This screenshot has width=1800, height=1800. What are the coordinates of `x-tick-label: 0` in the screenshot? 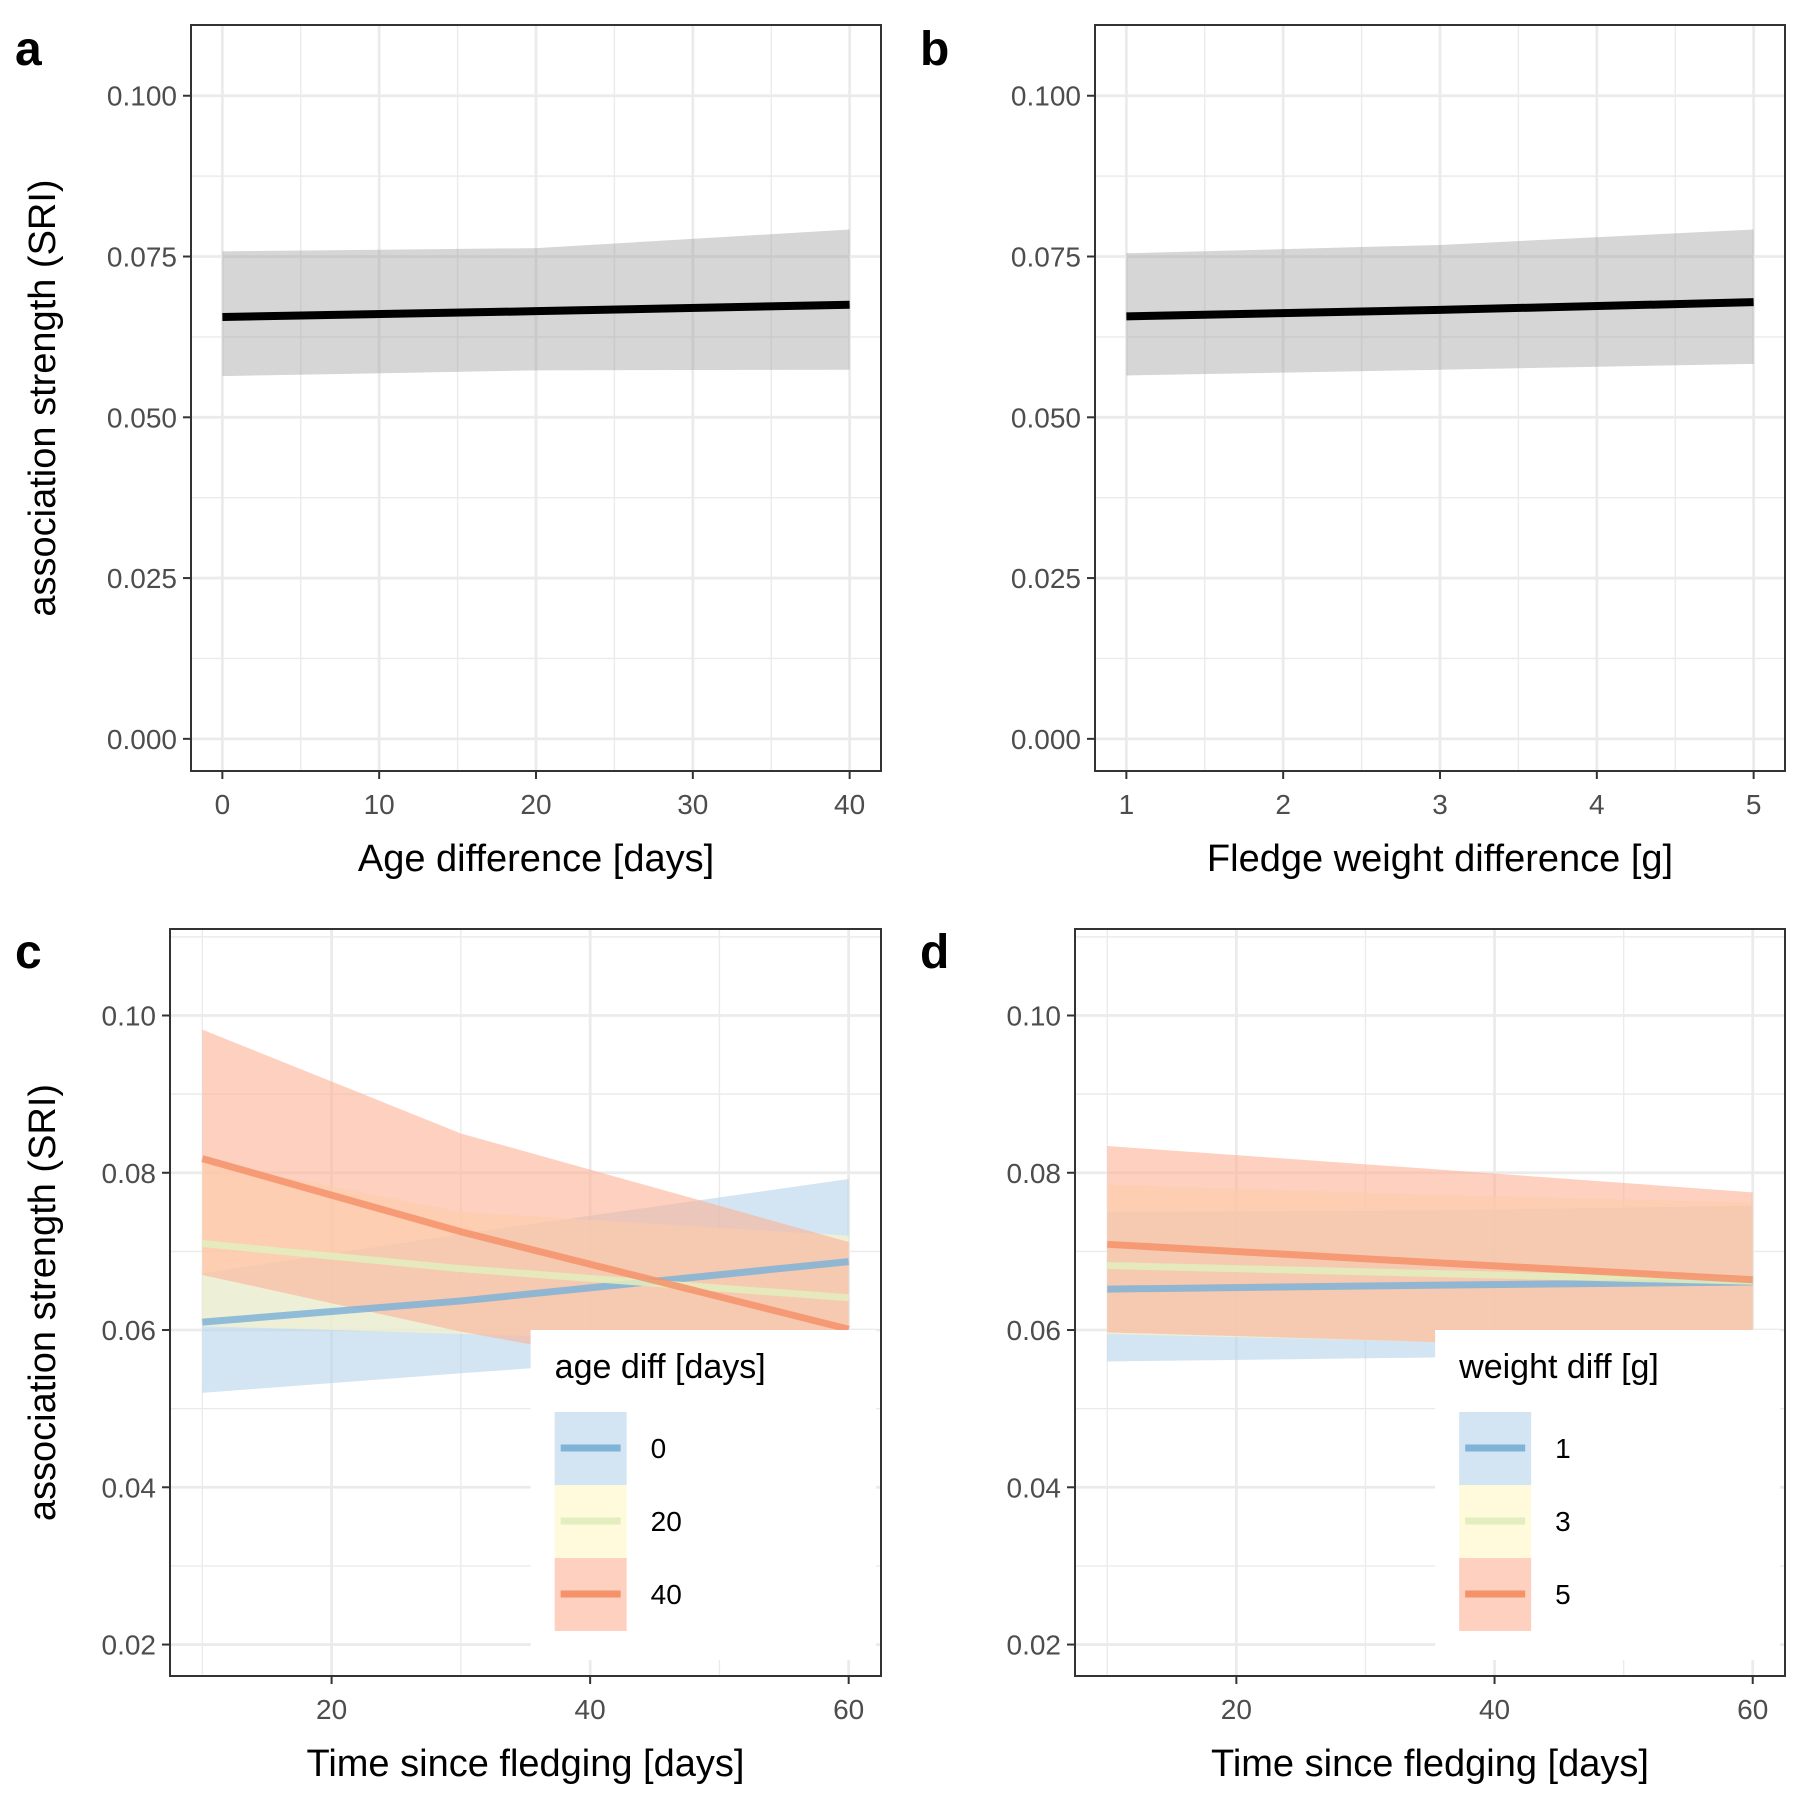 It's located at (223, 804).